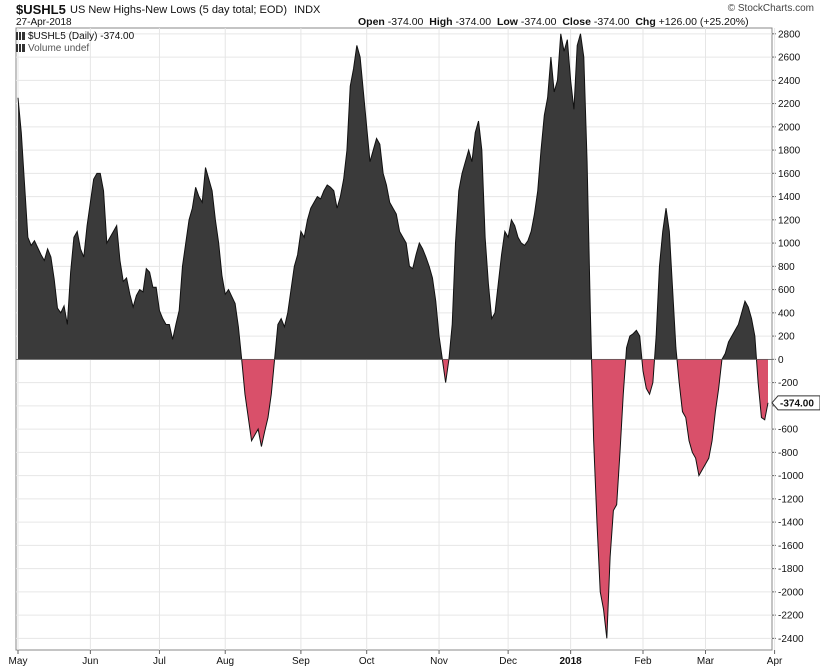  What do you see at coordinates (507, 22) in the screenshot?
I see `low-label: Low` at bounding box center [507, 22].